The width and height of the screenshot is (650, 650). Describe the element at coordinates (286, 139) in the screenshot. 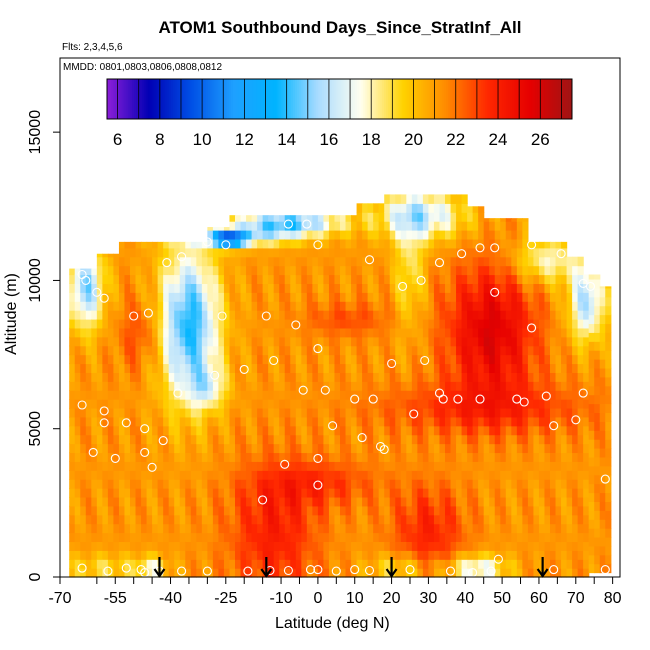

I see `colorbar-tick-label: 14` at that location.